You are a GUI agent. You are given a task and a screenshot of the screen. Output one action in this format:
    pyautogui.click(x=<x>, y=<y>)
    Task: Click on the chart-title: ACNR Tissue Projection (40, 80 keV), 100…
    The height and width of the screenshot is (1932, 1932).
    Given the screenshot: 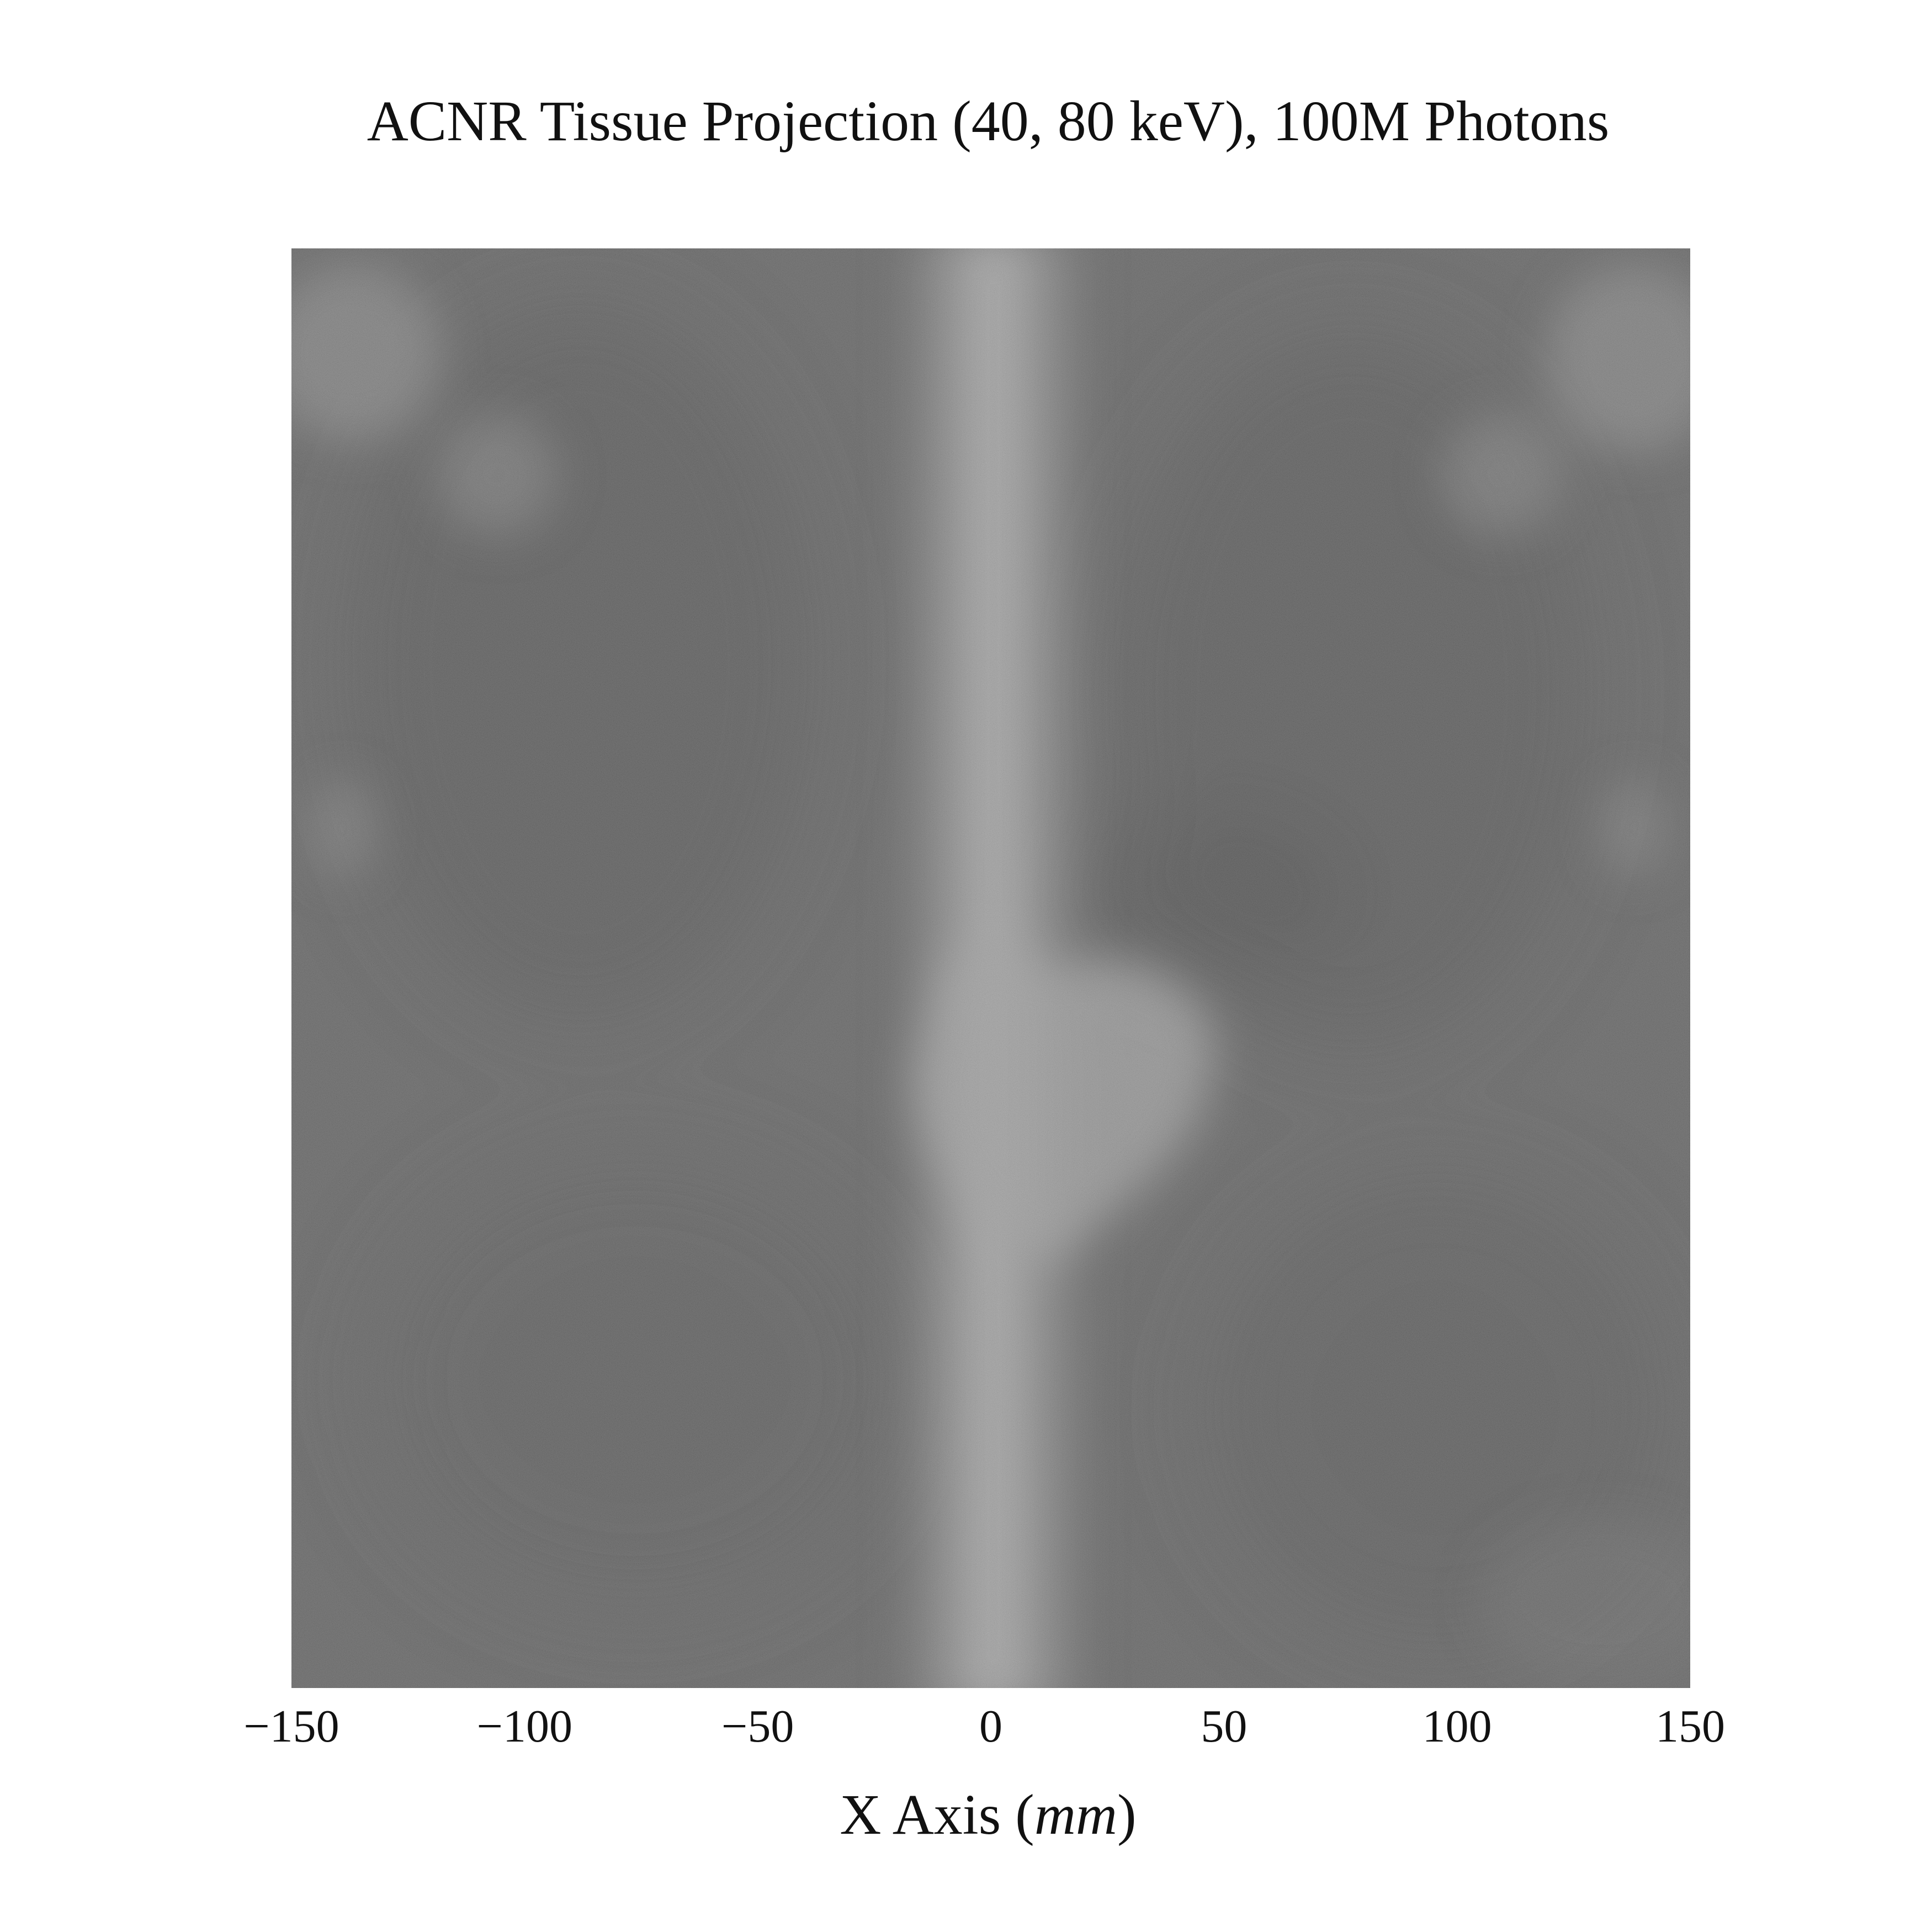 What is the action you would take?
    pyautogui.click(x=989, y=121)
    